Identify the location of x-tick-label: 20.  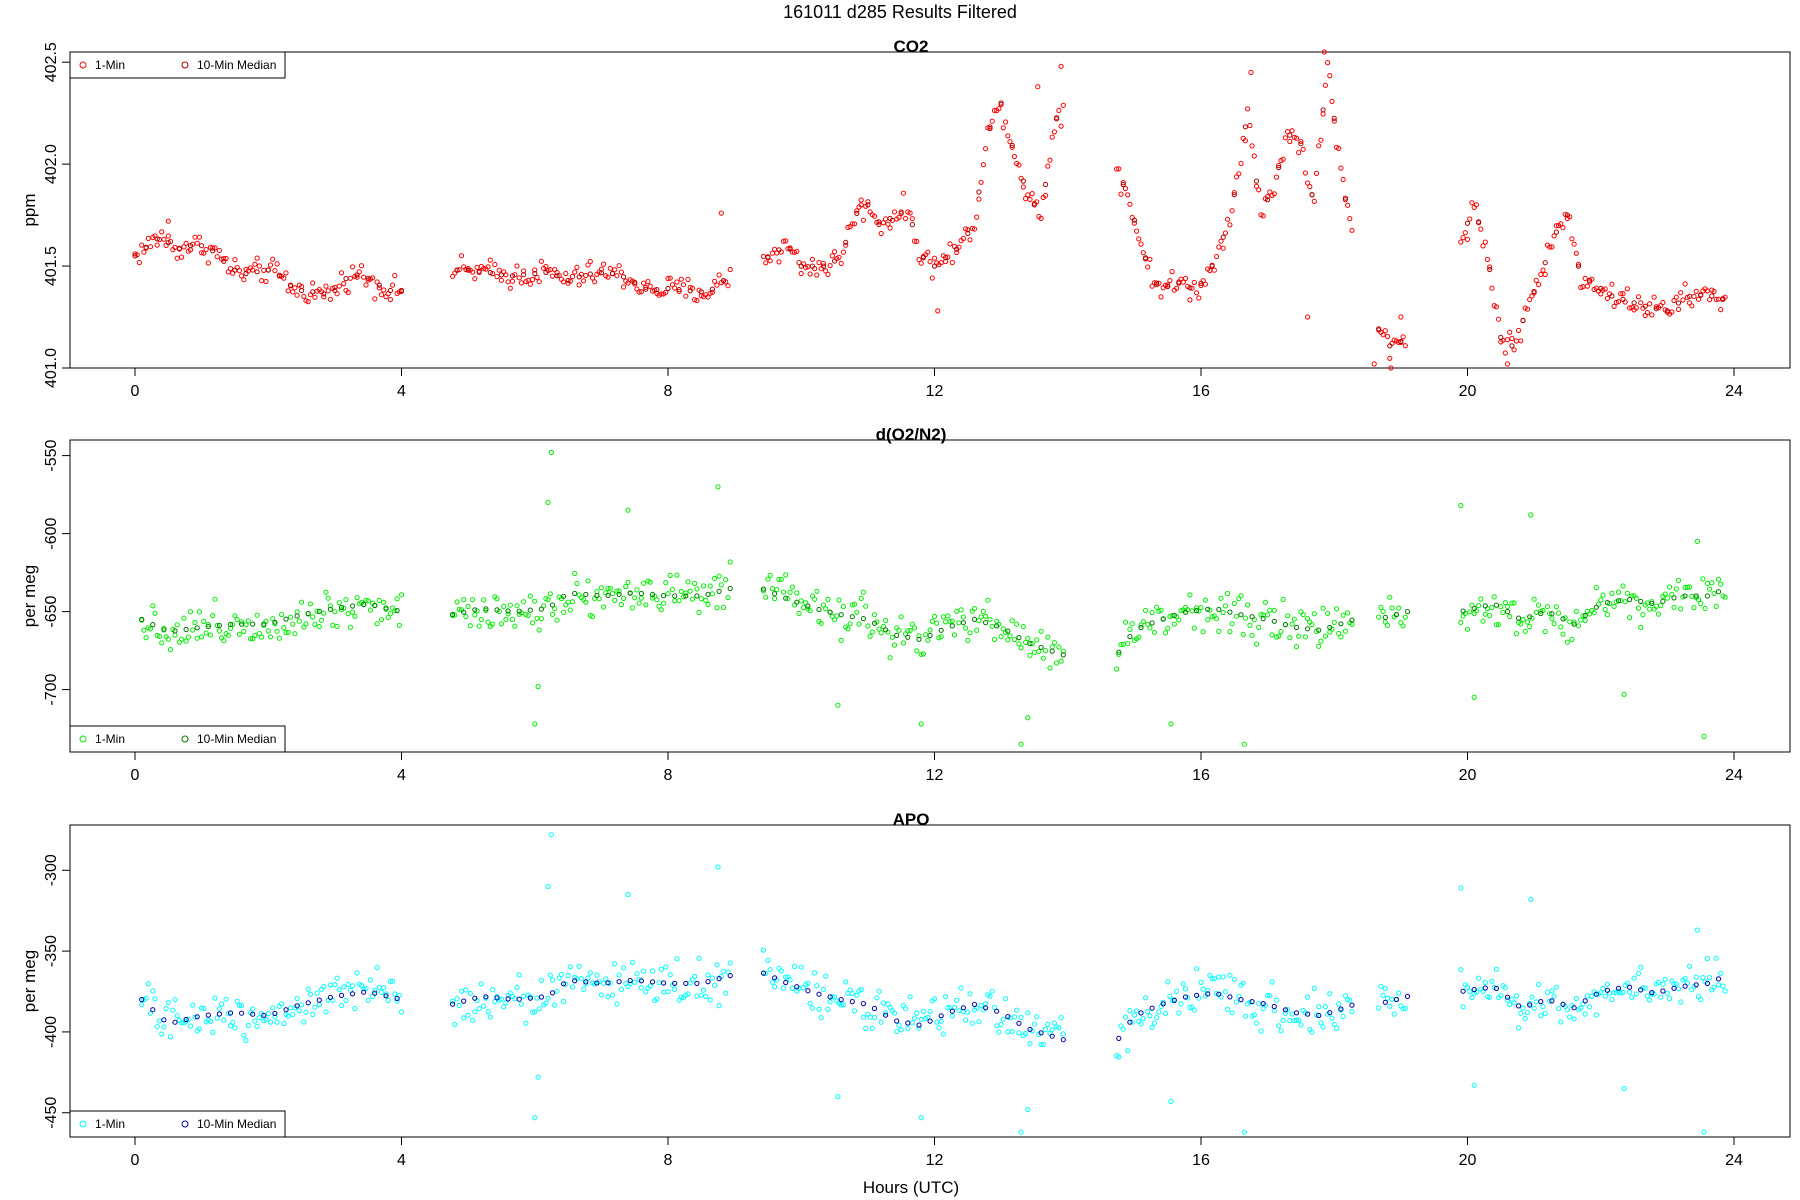
(1468, 391).